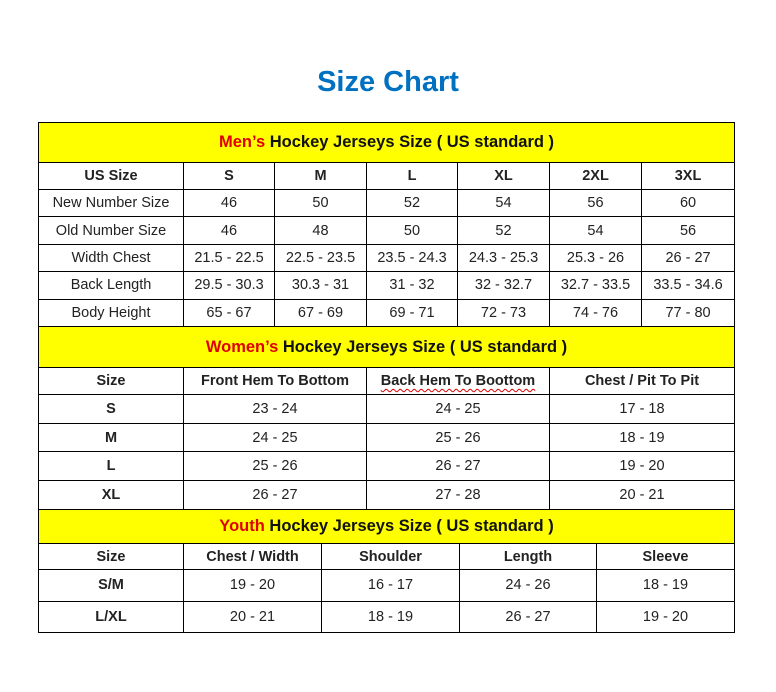 The width and height of the screenshot is (776, 692). Describe the element at coordinates (229, 230) in the screenshot. I see `table-cell: 46` at that location.